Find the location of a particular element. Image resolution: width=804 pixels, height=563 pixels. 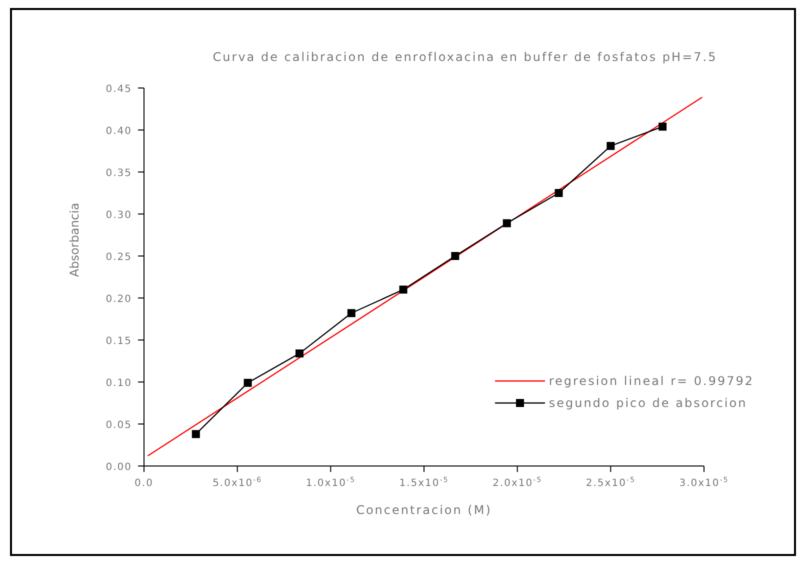

y-axis-title: Absorbancia is located at coordinates (74, 239).